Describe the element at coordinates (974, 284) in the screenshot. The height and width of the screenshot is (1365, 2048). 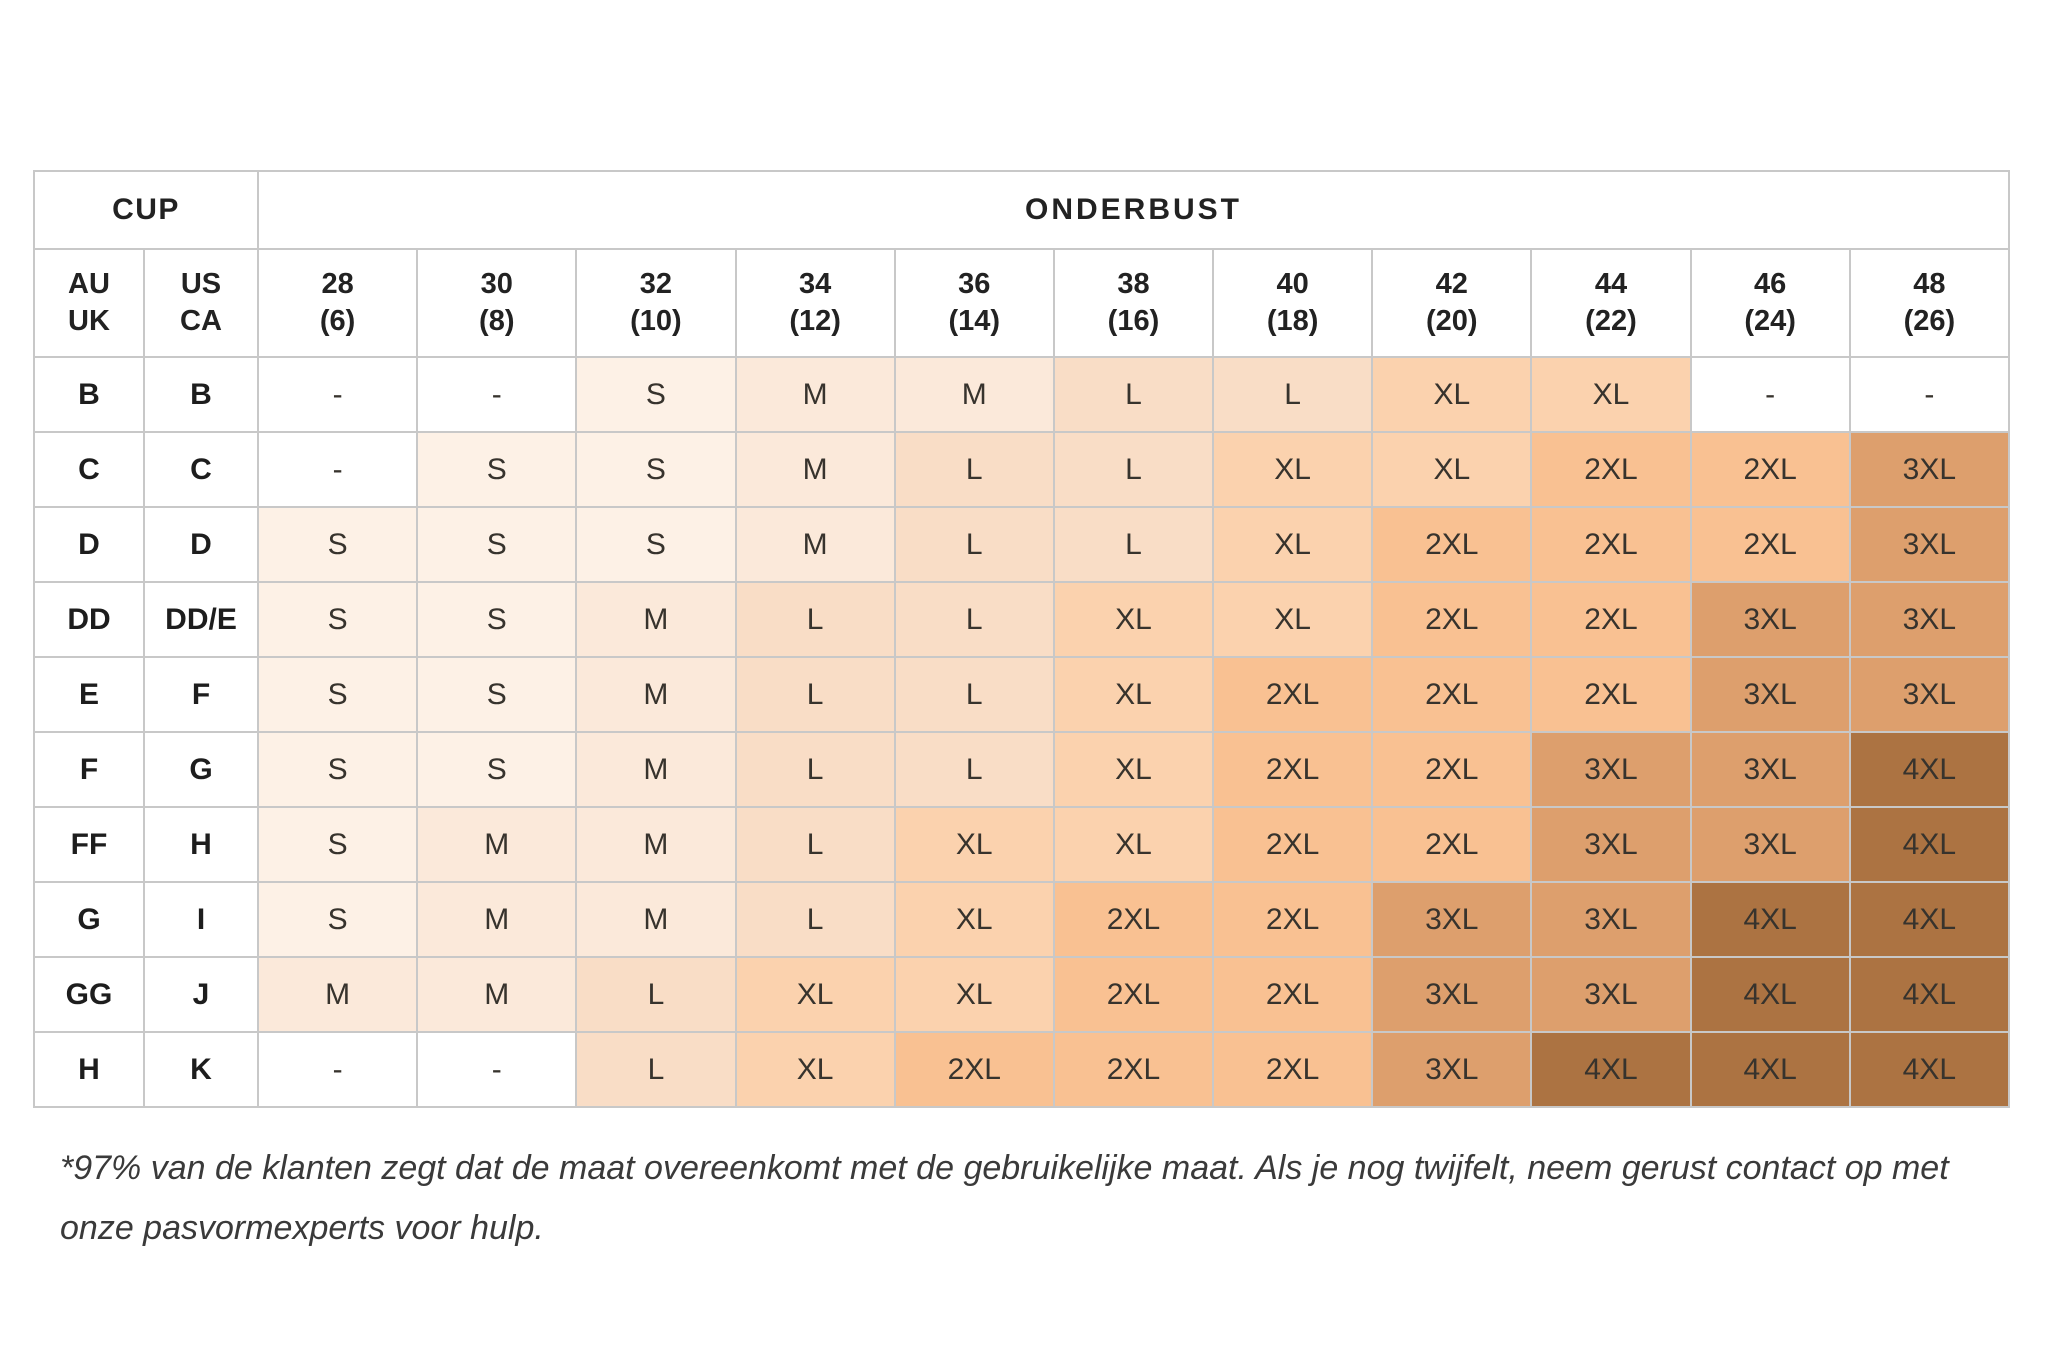
I see `band-column-header-36-line1: 36` at that location.